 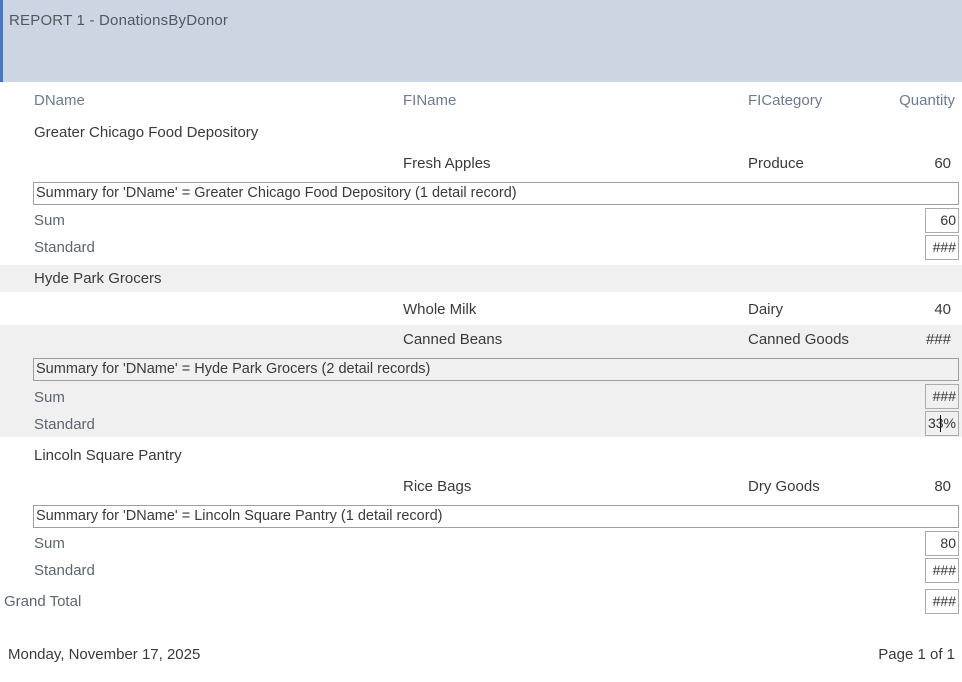 I want to click on sum-value-box: ###, so click(x=942, y=396).